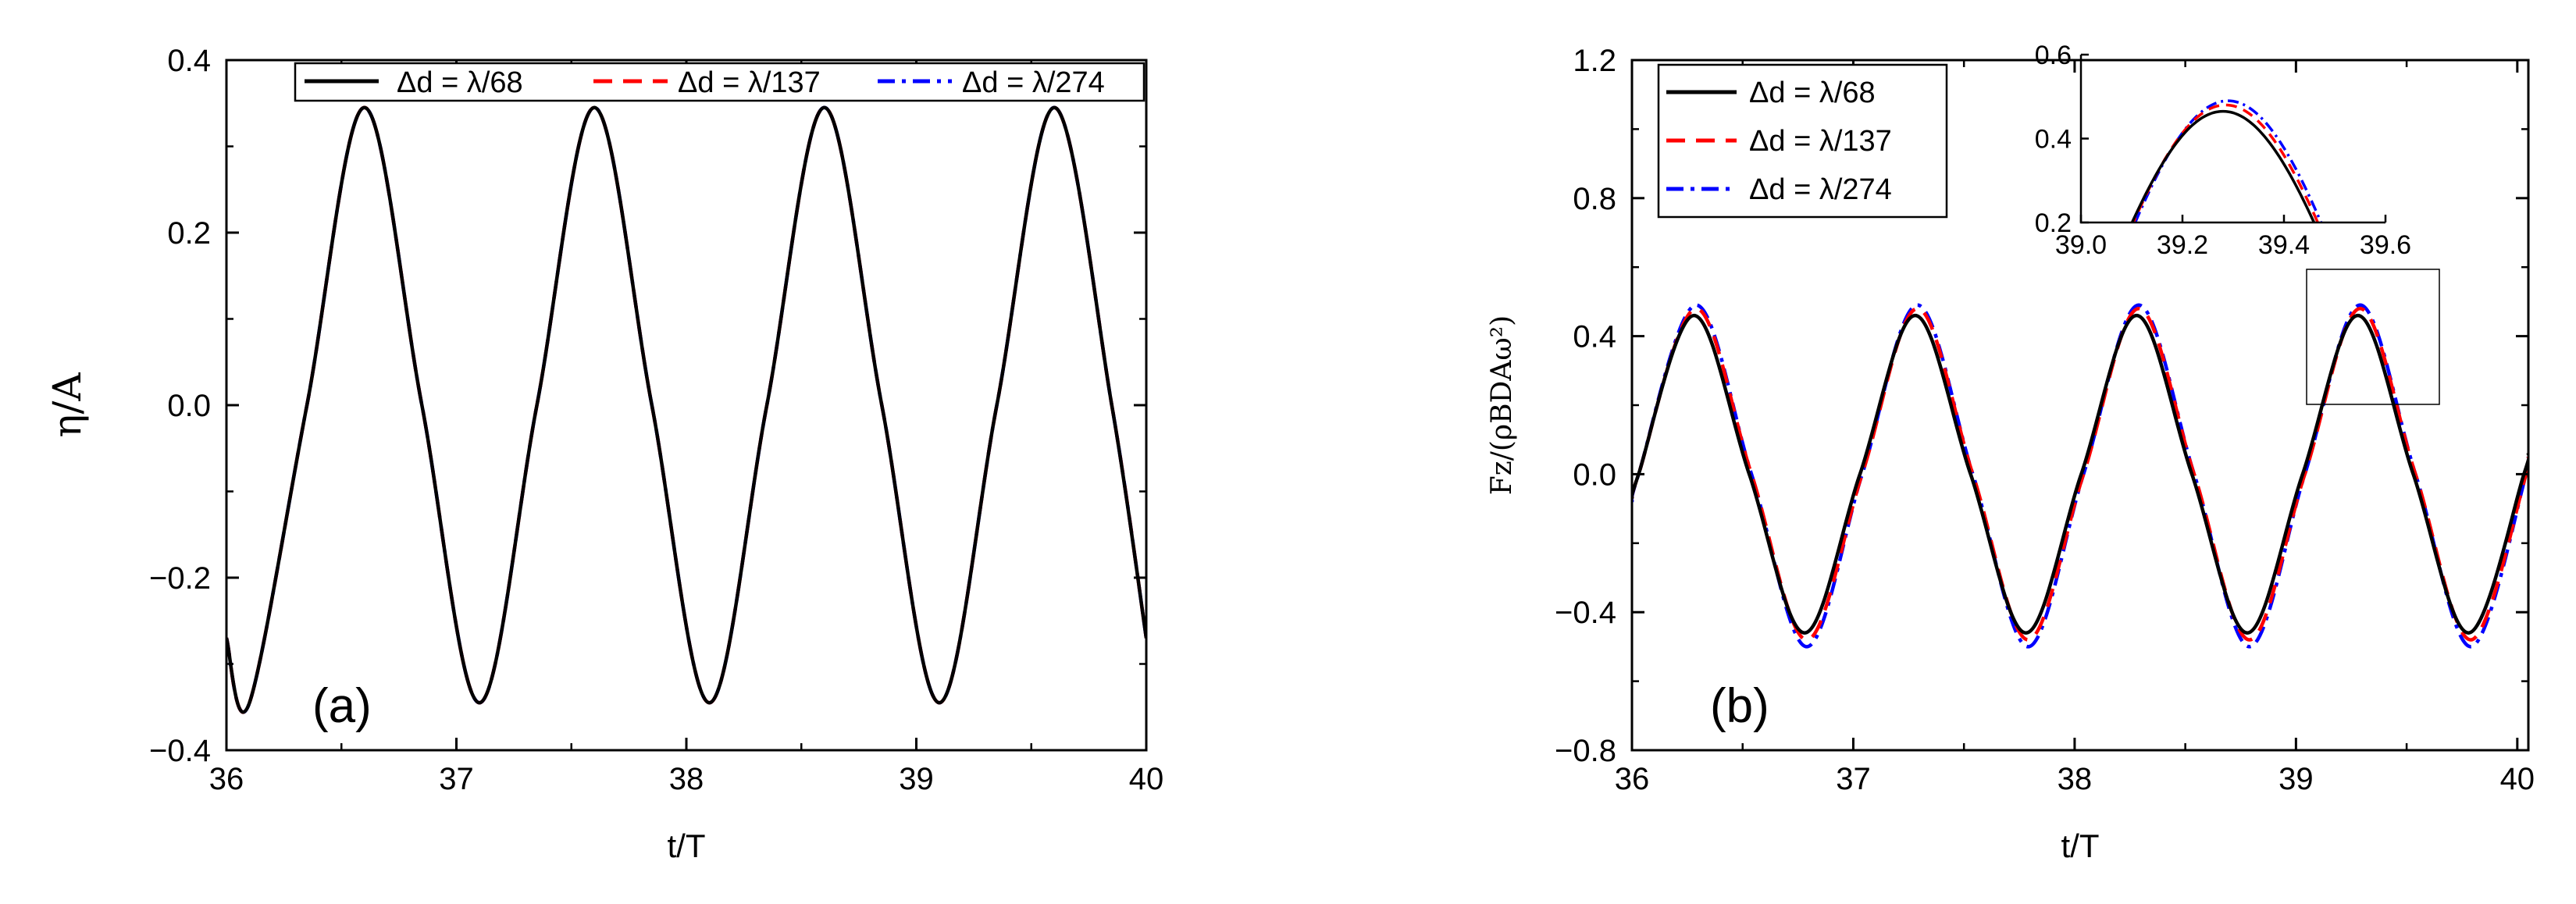 The height and width of the screenshot is (904, 2576). I want to click on inset-xtick-label: 39.2, so click(2182, 245).